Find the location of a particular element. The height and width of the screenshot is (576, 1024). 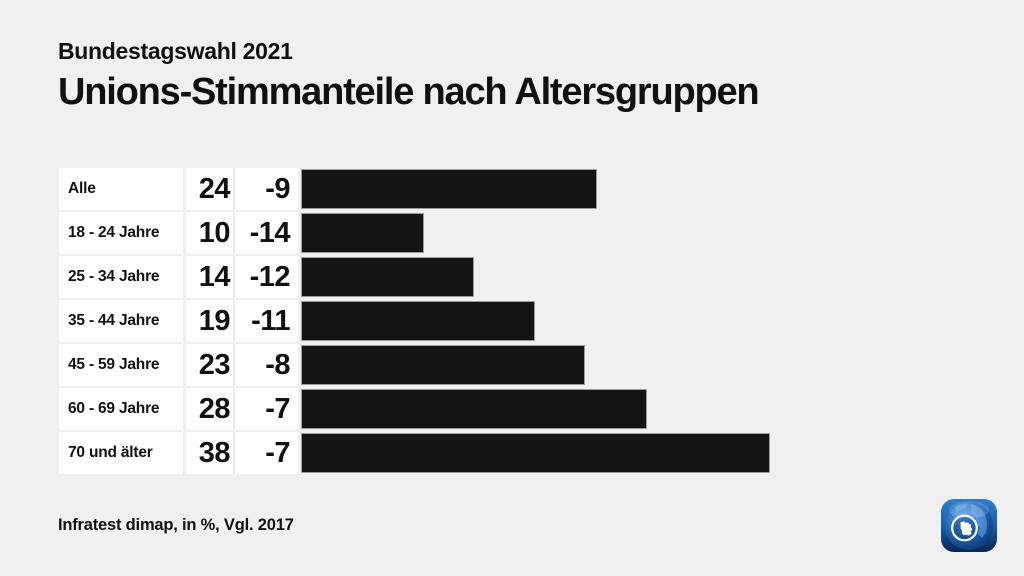

chart-row: 18 - 24 Jahre 10 -14 is located at coordinates (414, 233).